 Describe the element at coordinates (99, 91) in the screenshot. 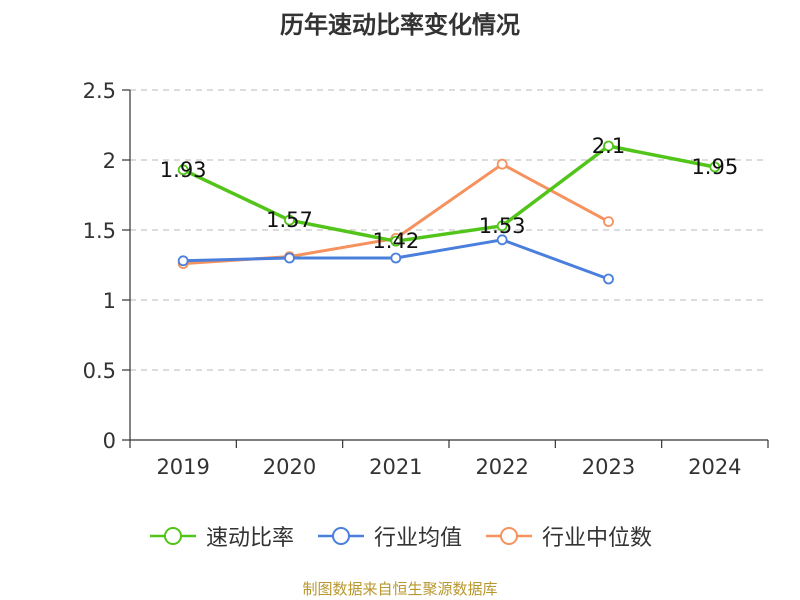

I see `y-tick-label: 2.5` at that location.